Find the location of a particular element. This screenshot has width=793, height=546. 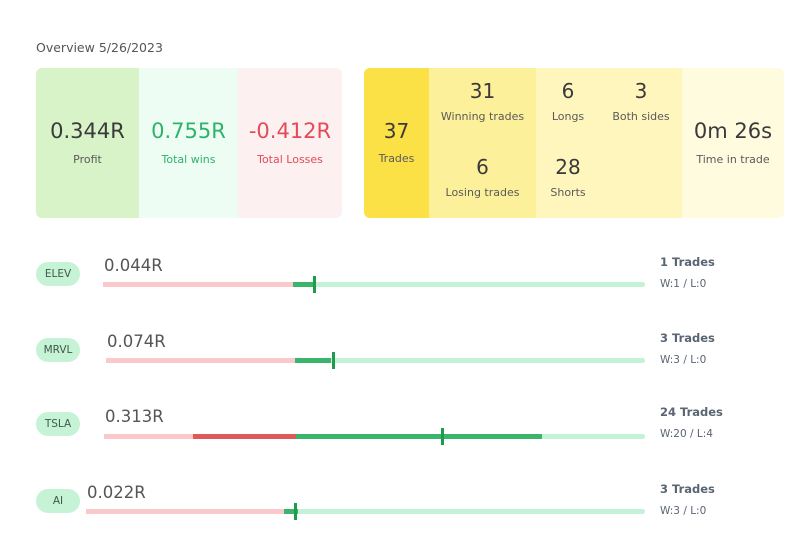

losing-trades-label: Losing trades is located at coordinates (482, 192).